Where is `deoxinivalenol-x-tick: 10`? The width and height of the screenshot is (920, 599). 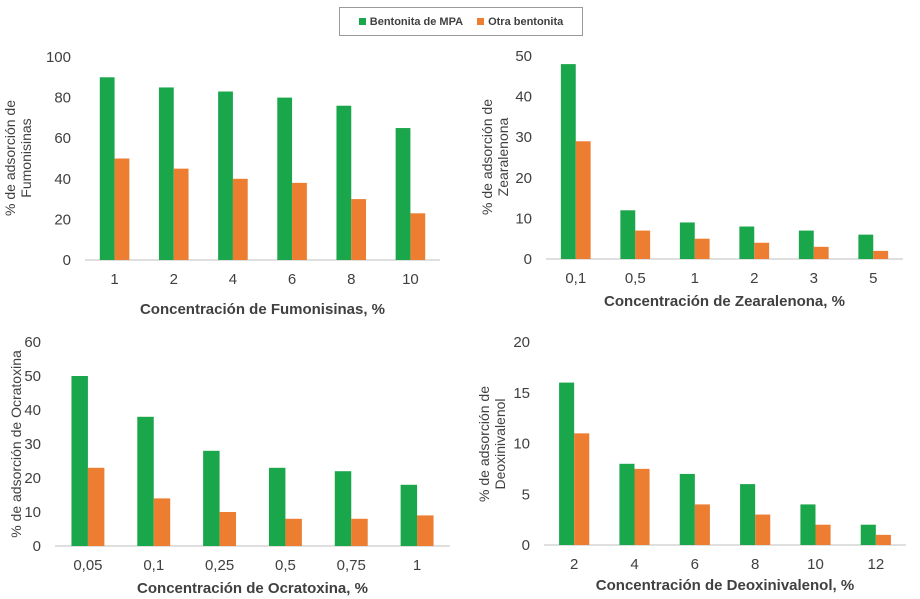 deoxinivalenol-x-tick: 10 is located at coordinates (815, 564).